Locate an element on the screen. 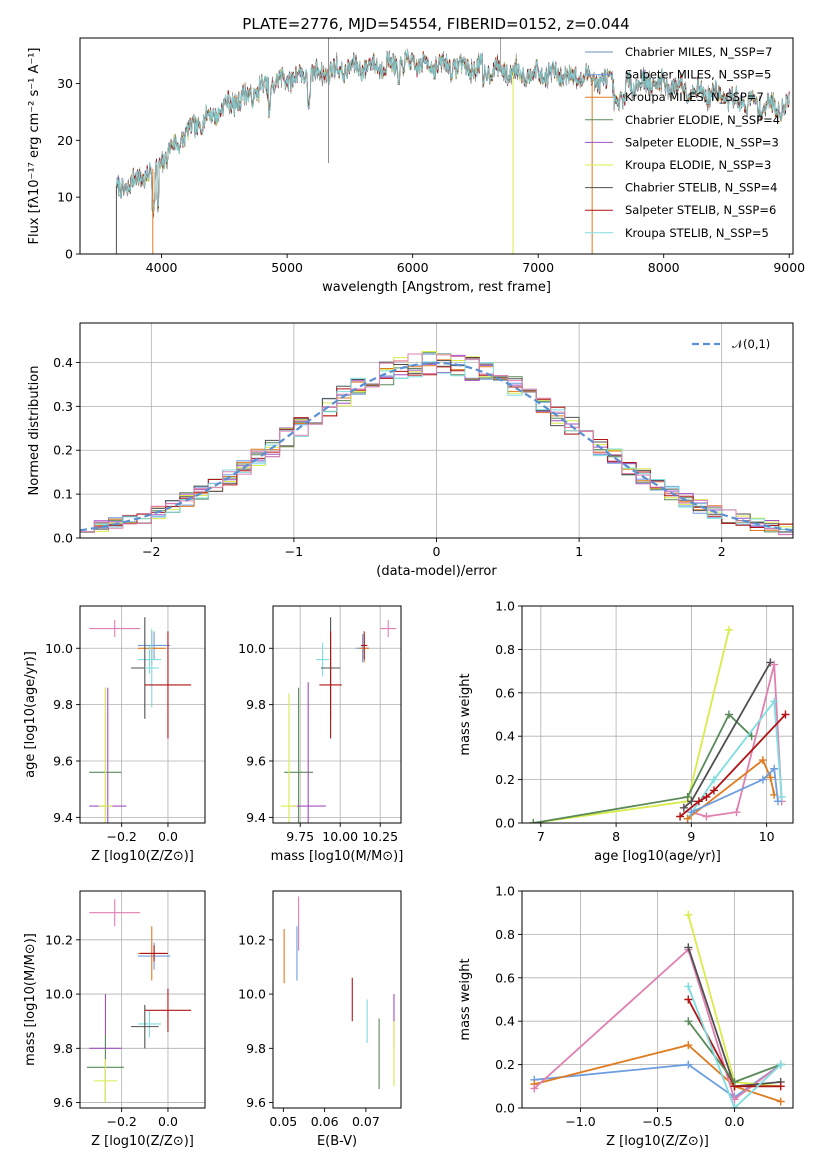  y-tick-label: 0.8 is located at coordinates (505, 649).